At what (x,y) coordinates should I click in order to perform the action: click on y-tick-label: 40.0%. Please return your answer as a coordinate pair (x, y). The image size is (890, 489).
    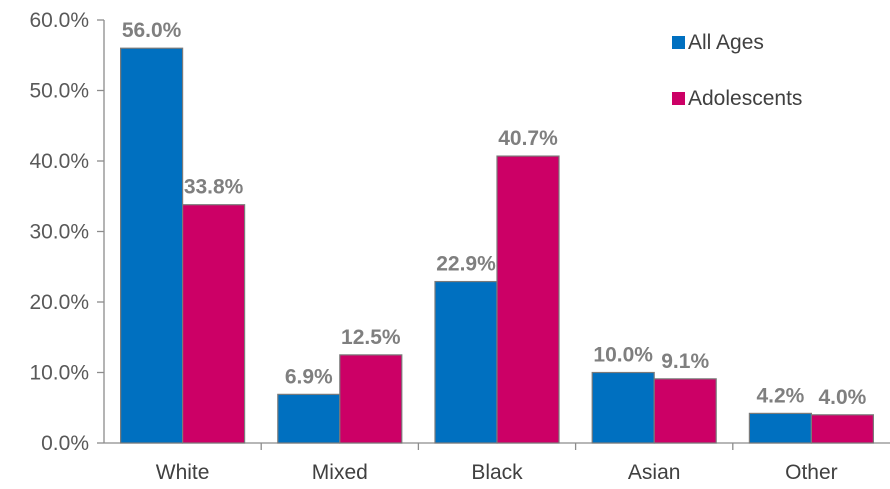
    Looking at the image, I should click on (59, 161).